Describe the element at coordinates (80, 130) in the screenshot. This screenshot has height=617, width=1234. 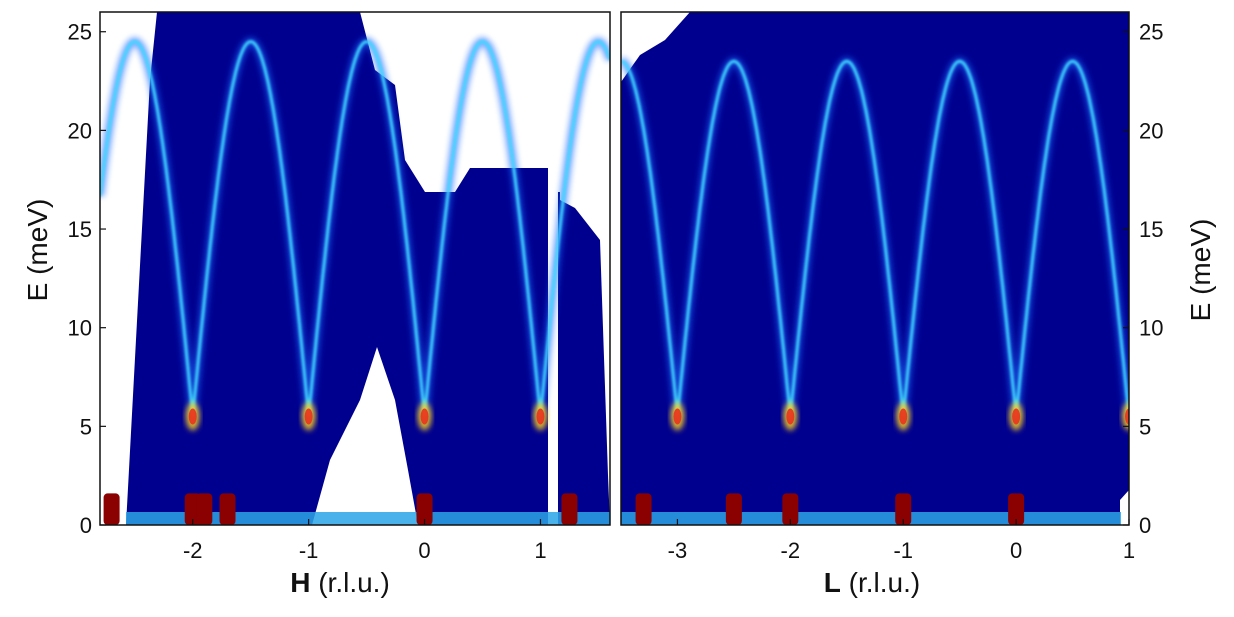
I see `left-y-tick-label: 20` at that location.